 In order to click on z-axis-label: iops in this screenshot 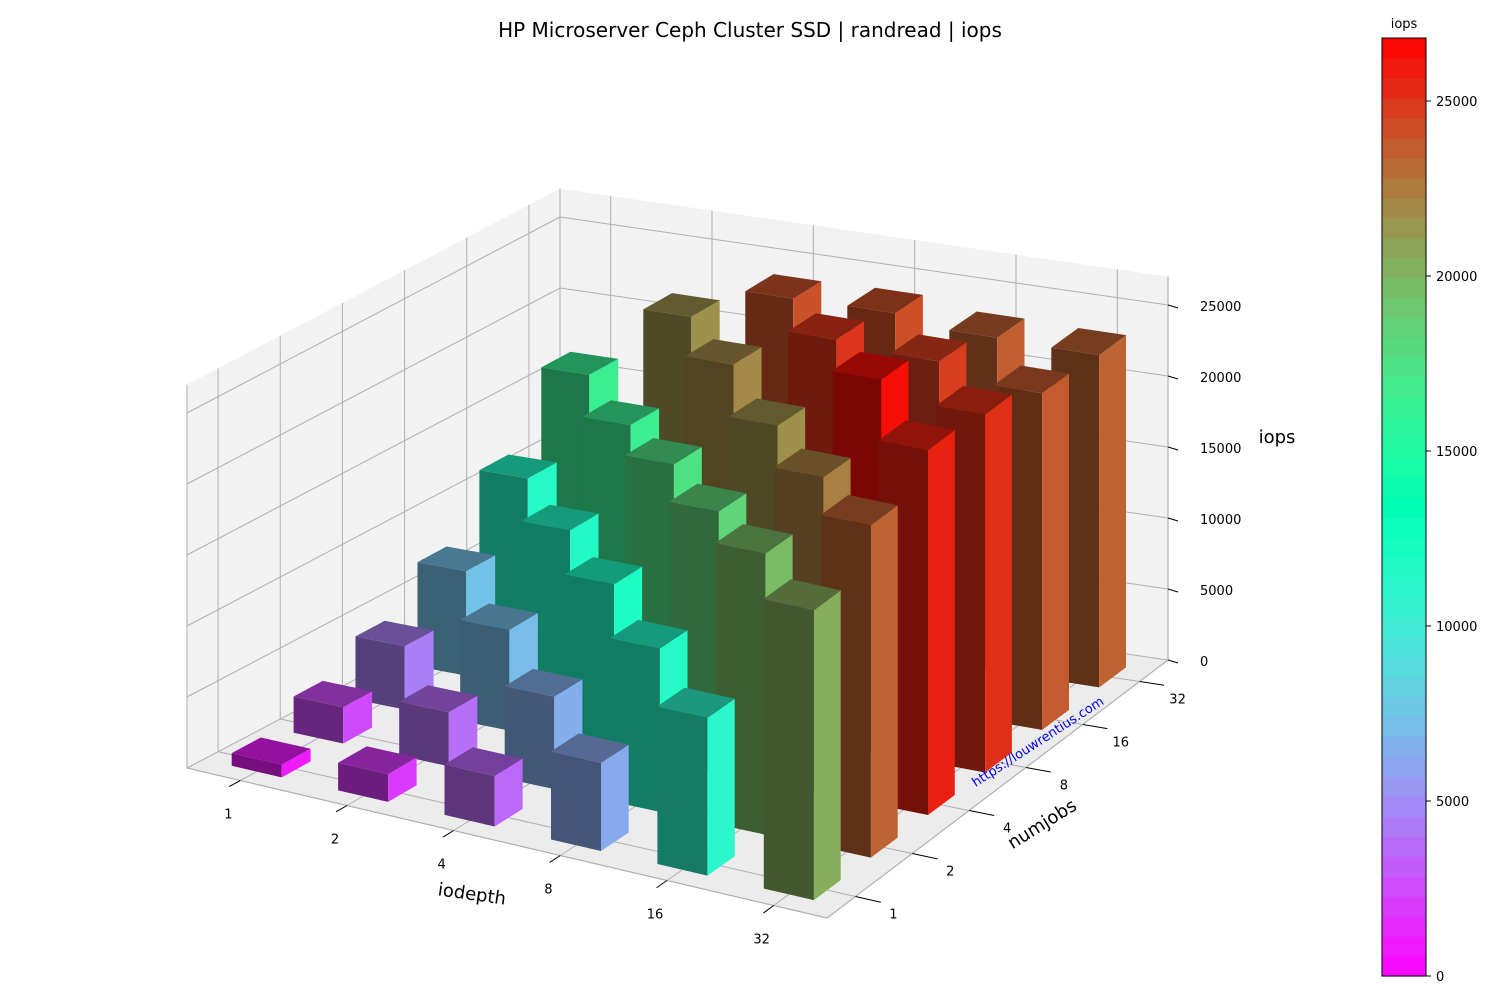, I will do `click(1277, 437)`.